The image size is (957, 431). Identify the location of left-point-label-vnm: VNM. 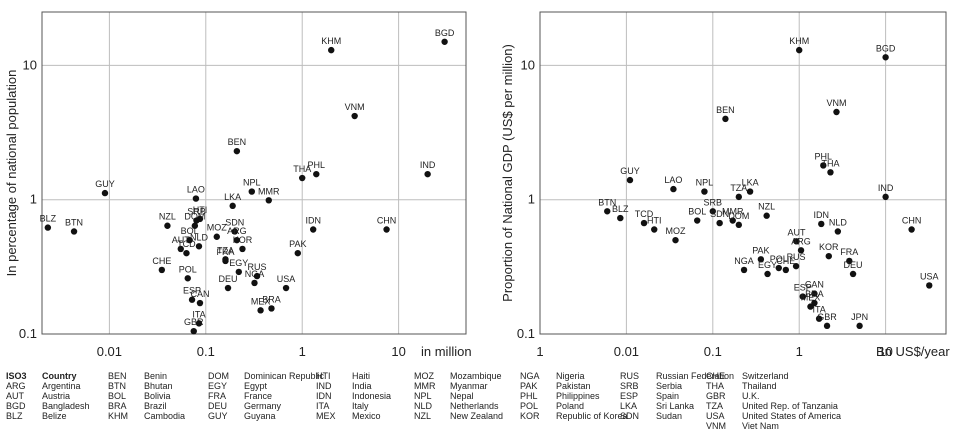
(355, 107).